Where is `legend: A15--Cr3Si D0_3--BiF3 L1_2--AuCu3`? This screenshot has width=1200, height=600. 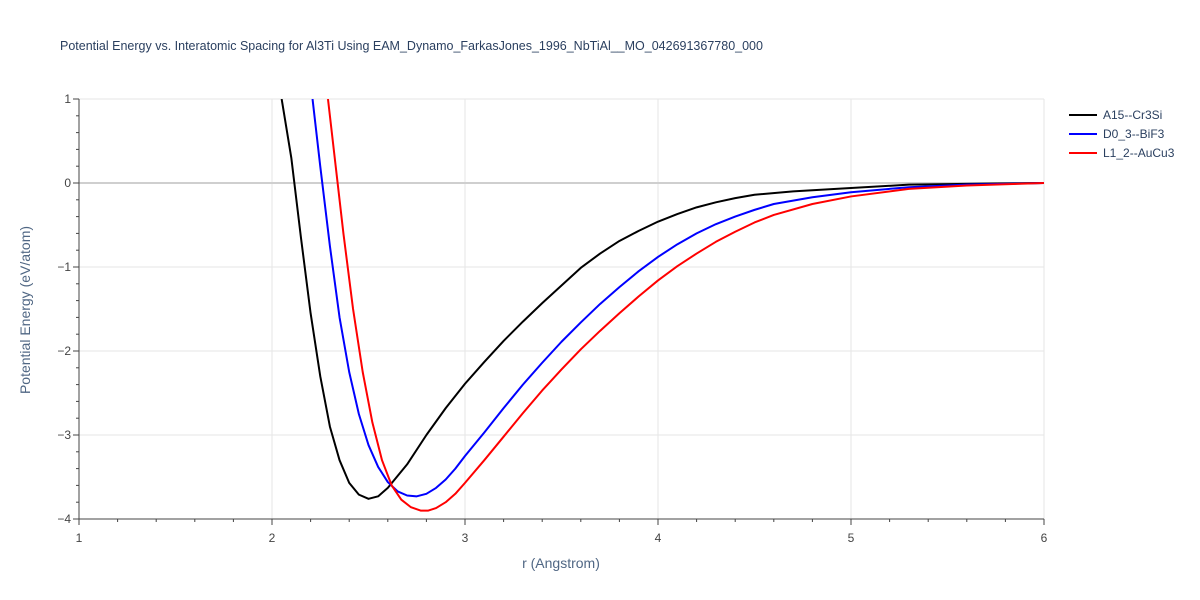
legend: A15--Cr3Si D0_3--BiF3 L1_2--AuCu3 is located at coordinates (1122, 134).